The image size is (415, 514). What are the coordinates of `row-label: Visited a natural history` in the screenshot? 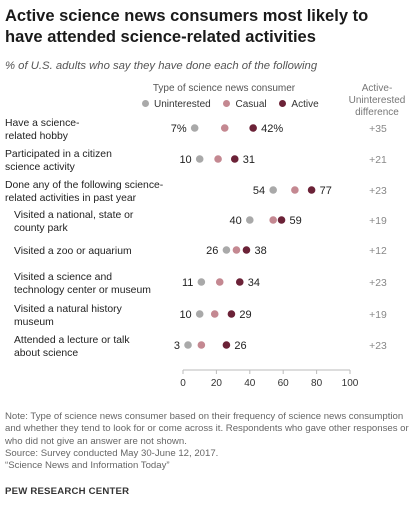 It's located at (68, 309).